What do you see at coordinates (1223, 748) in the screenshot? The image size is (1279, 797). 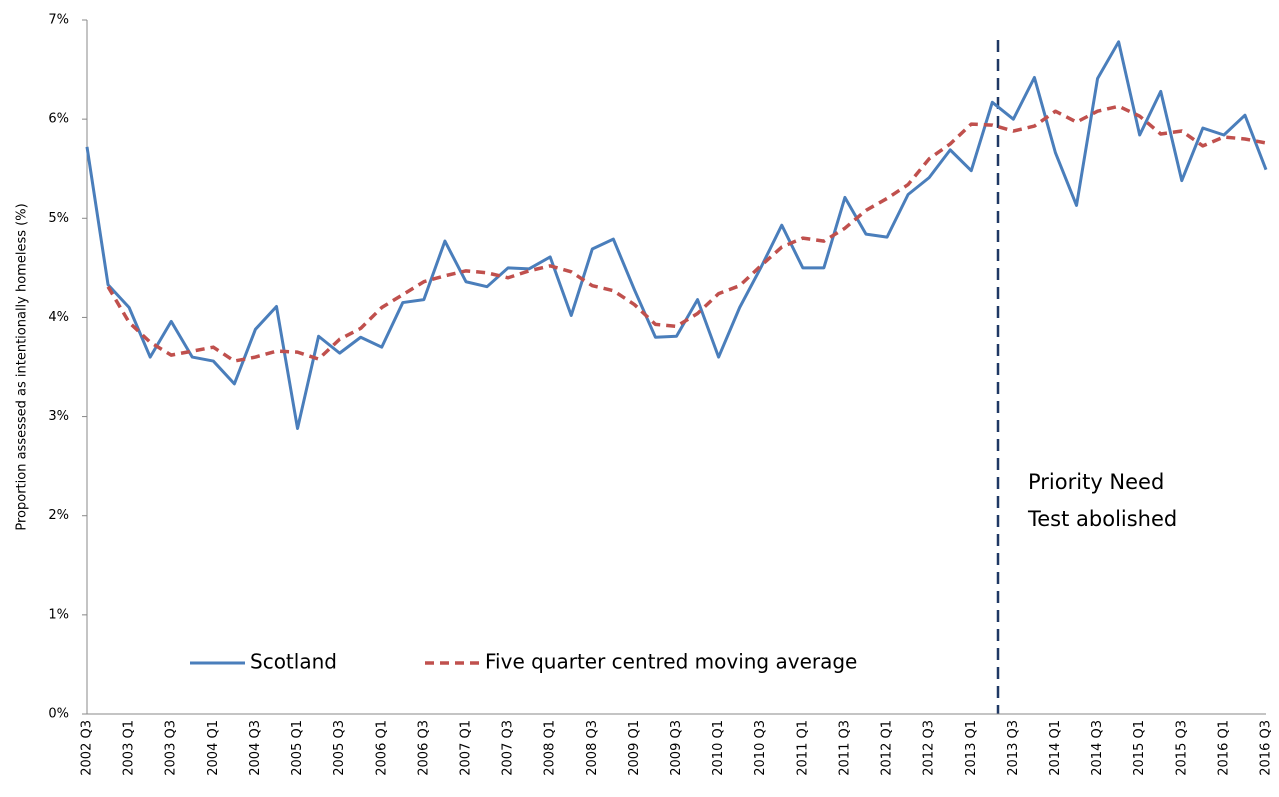 I see `x-tick-label: 2016 Q1` at bounding box center [1223, 748].